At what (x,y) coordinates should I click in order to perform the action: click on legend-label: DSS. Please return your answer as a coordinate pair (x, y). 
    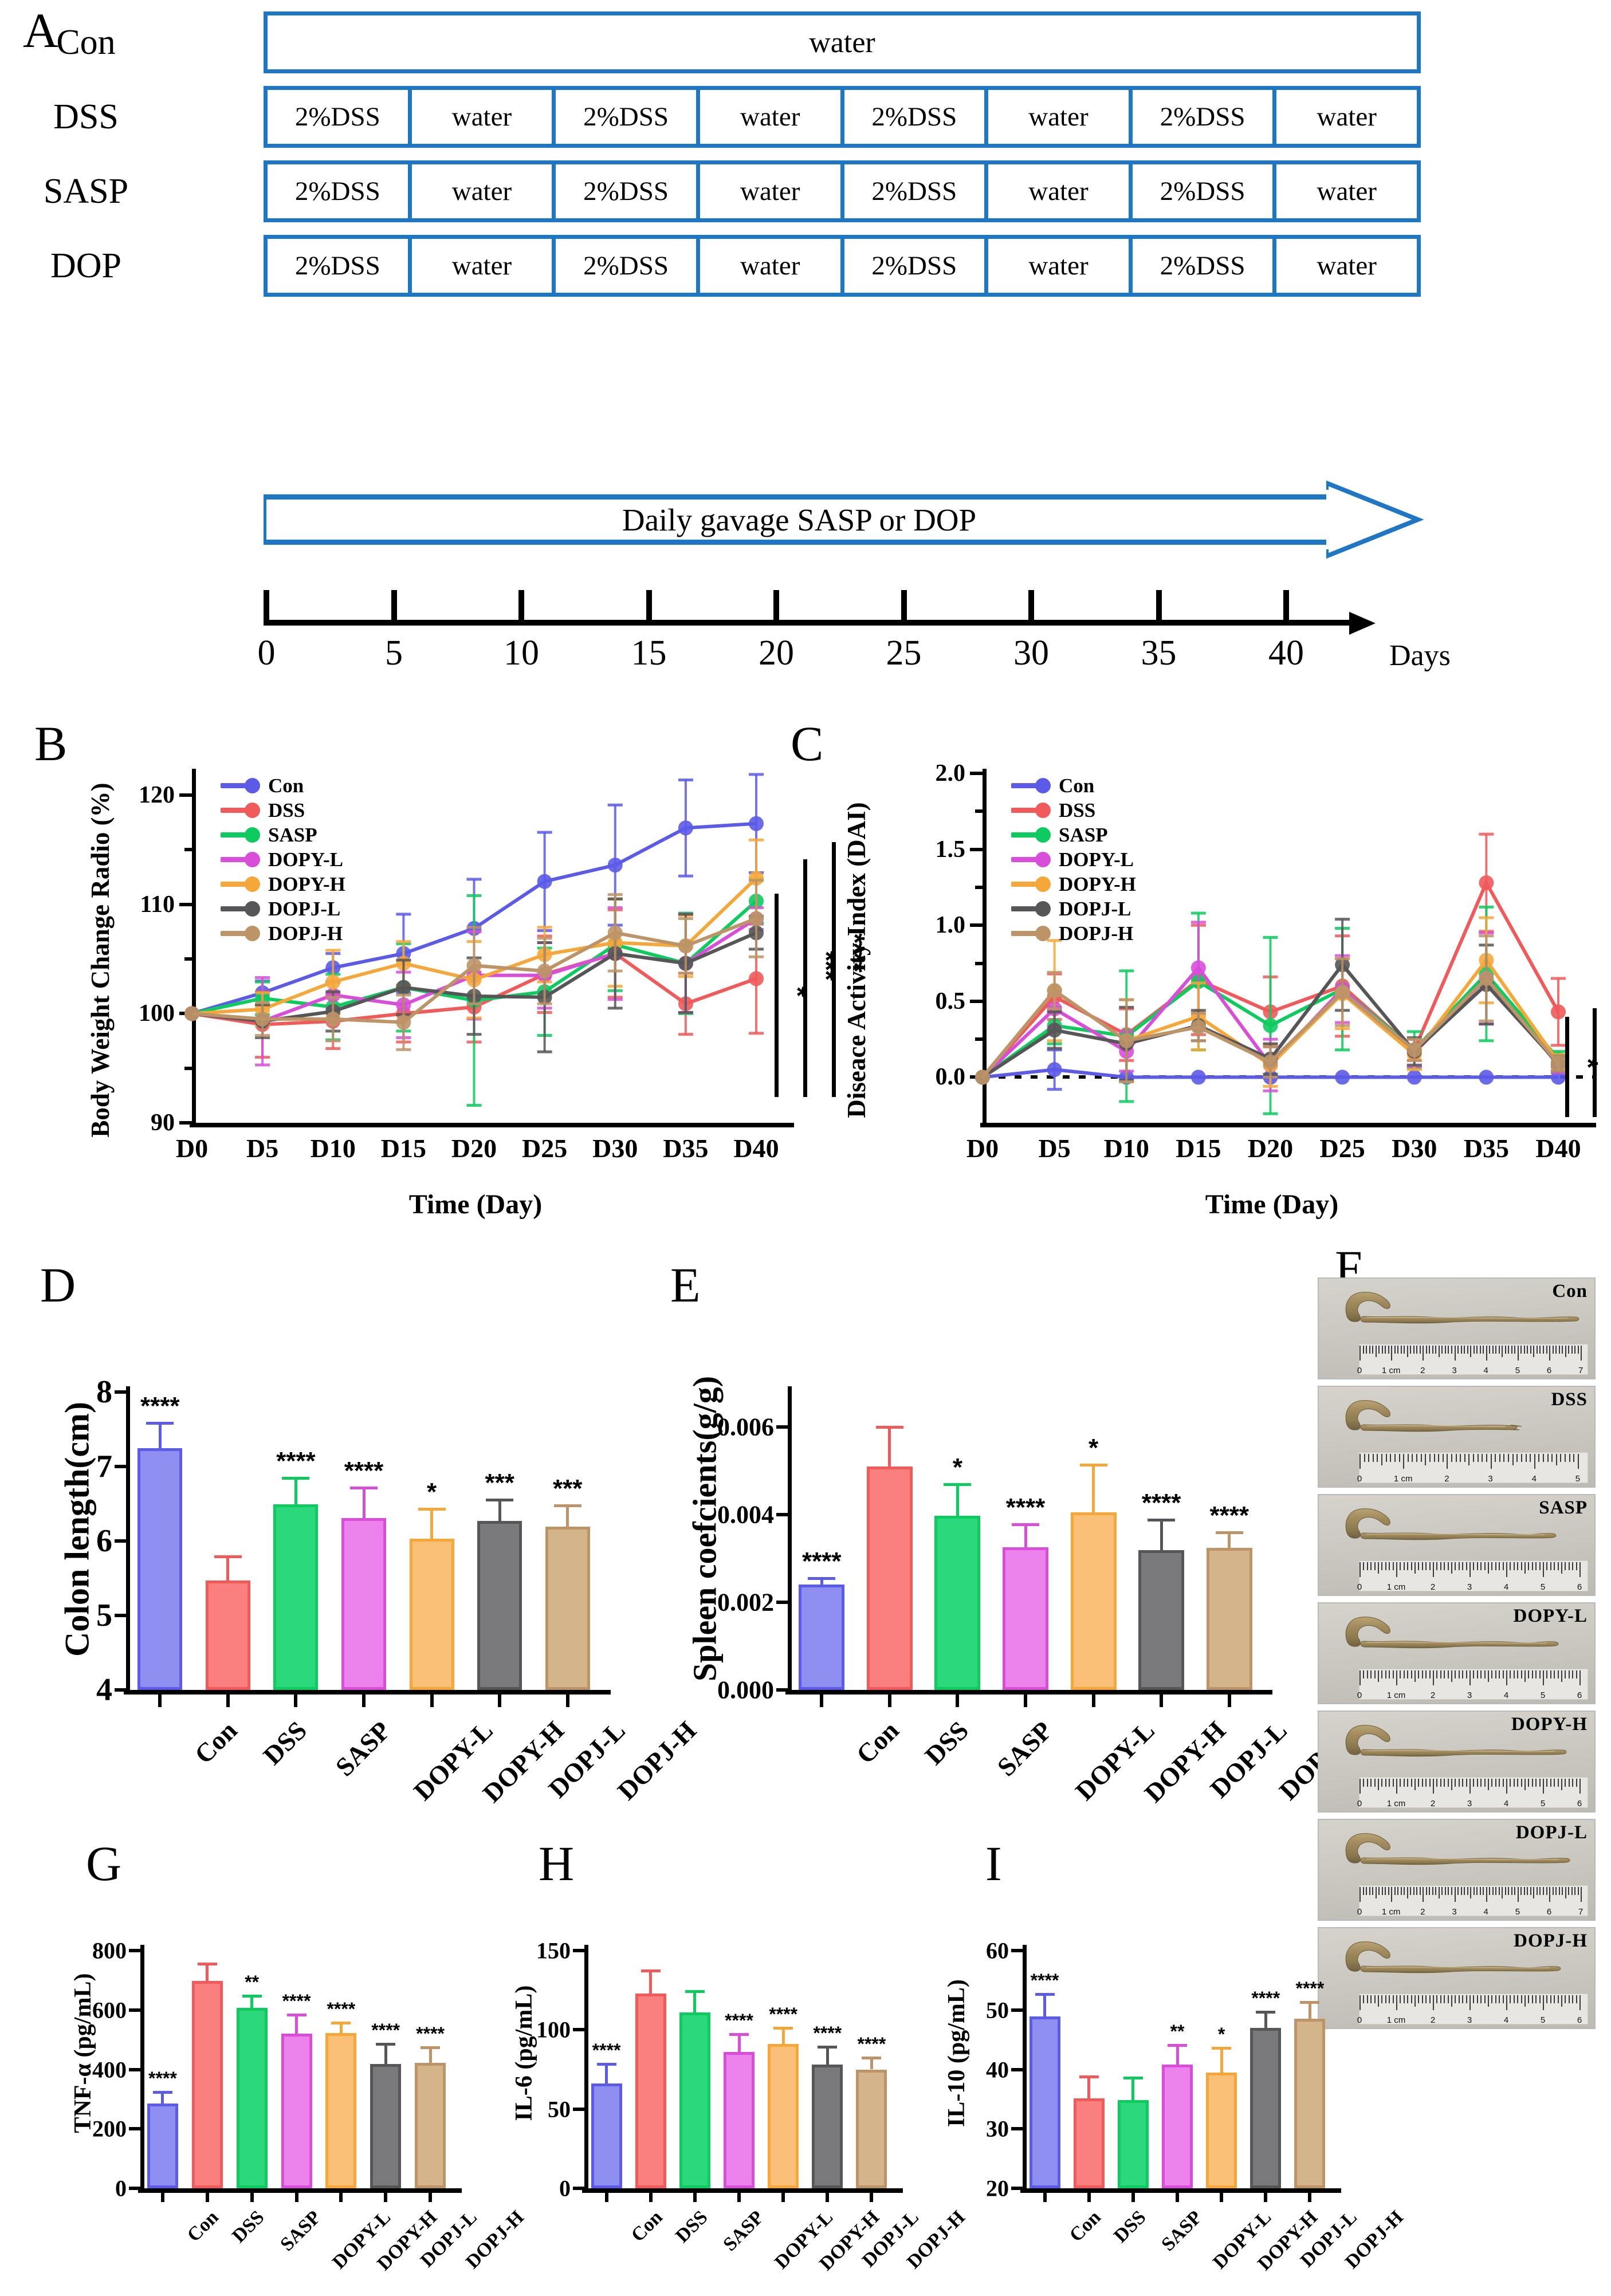
    Looking at the image, I should click on (1077, 810).